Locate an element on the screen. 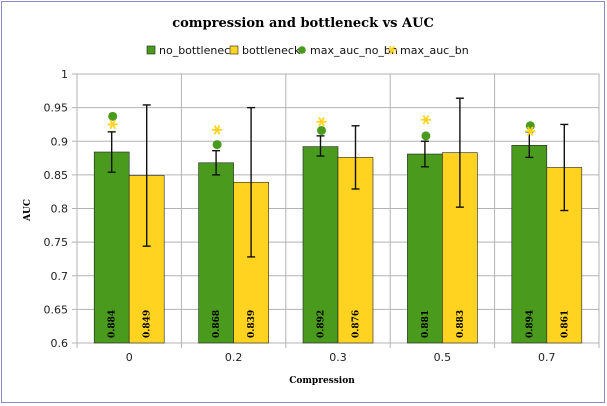 This screenshot has height=406, width=607. legend-label-bottleneck: bottleneck is located at coordinates (271, 50).